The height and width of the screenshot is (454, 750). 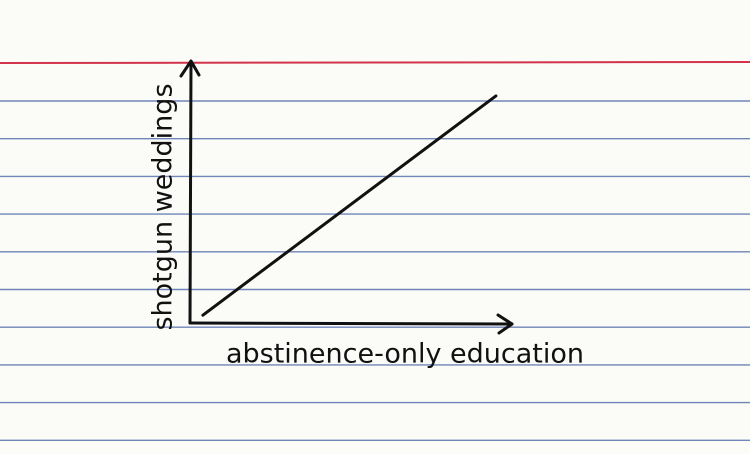 I want to click on x-axis-label: abstinence-only education, so click(x=405, y=354).